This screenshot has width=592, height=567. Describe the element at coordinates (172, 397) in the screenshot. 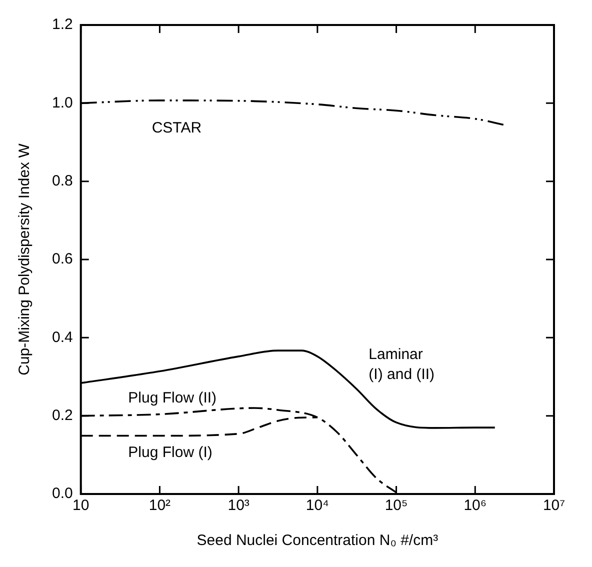

I see `series-label: Plug Flow (II)` at that location.